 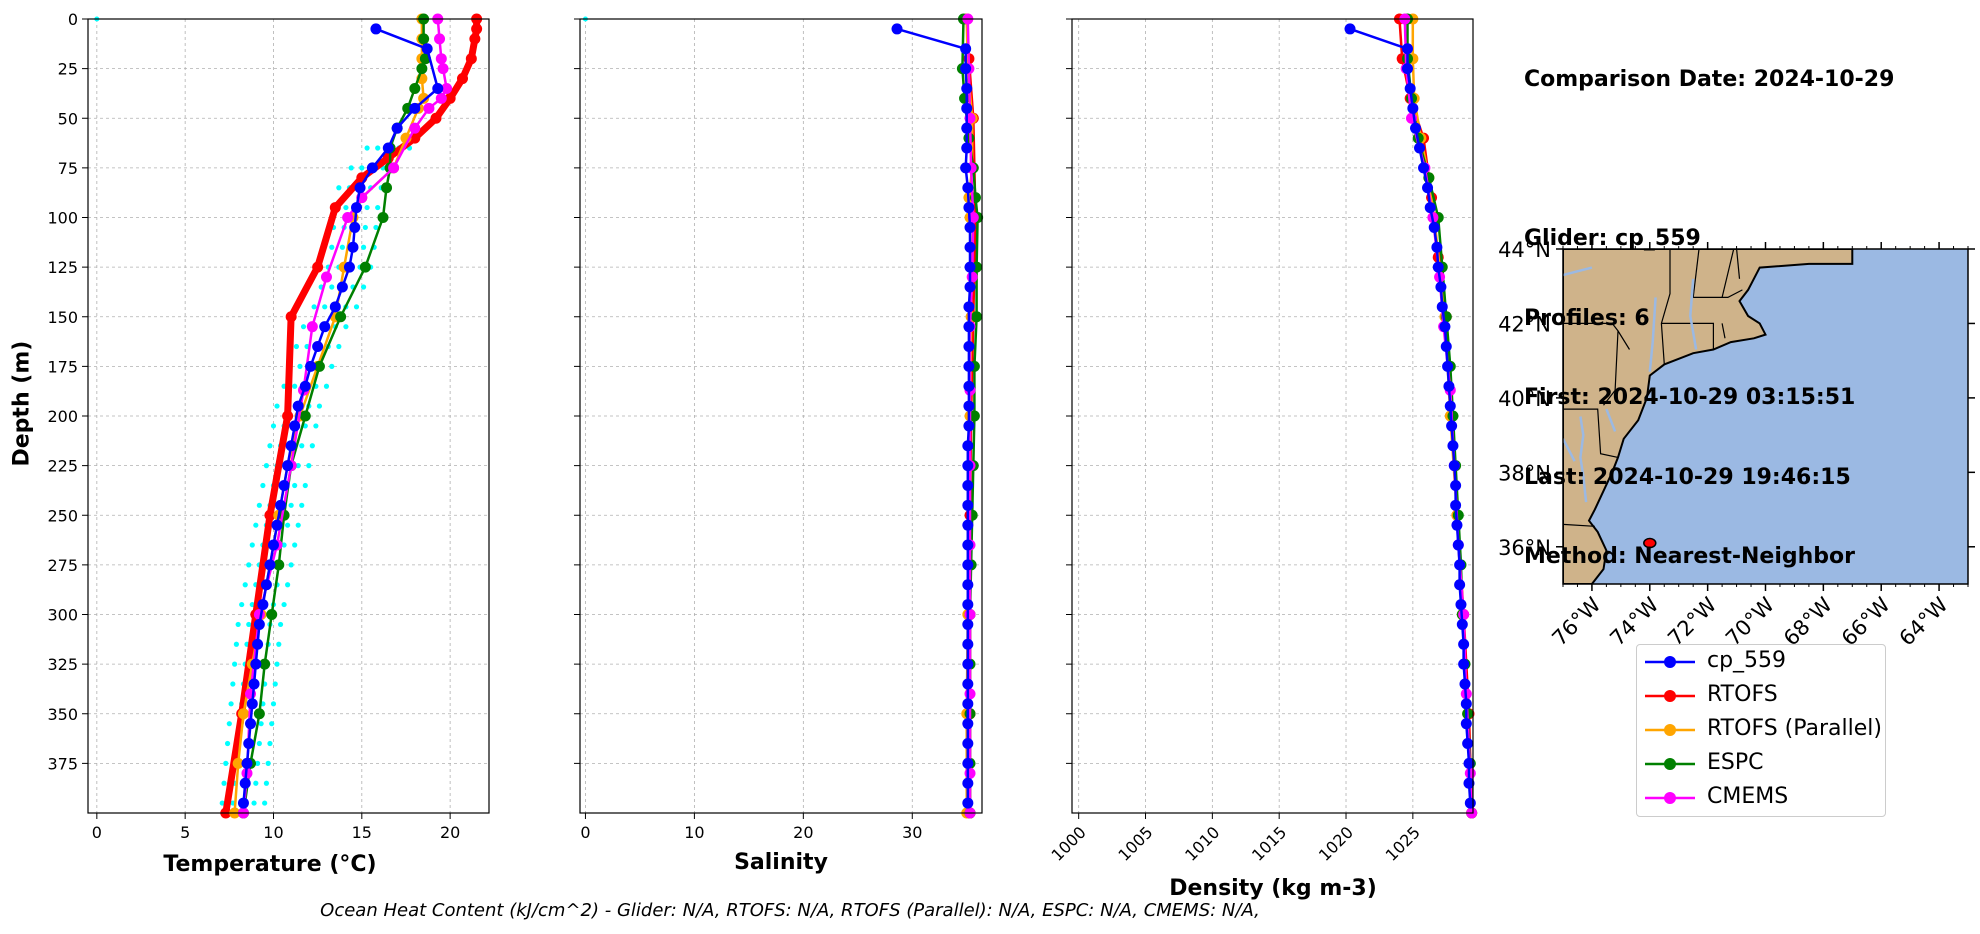 What do you see at coordinates (1273, 888) in the screenshot?
I see `density-axis-label: Density (kg m-3)` at bounding box center [1273, 888].